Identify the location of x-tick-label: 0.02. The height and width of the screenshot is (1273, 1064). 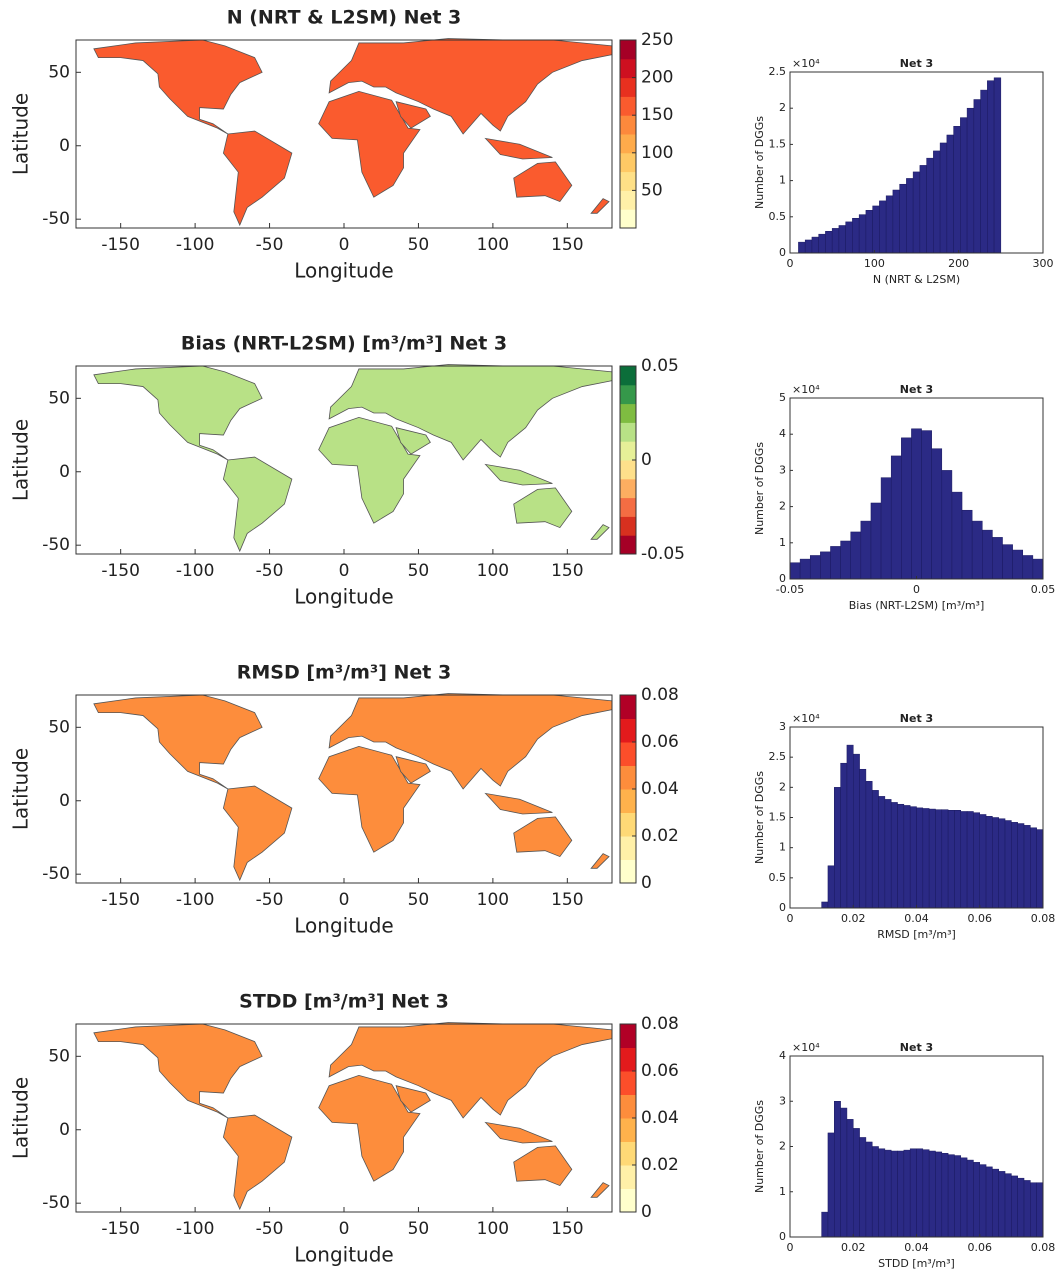
(853, 1247).